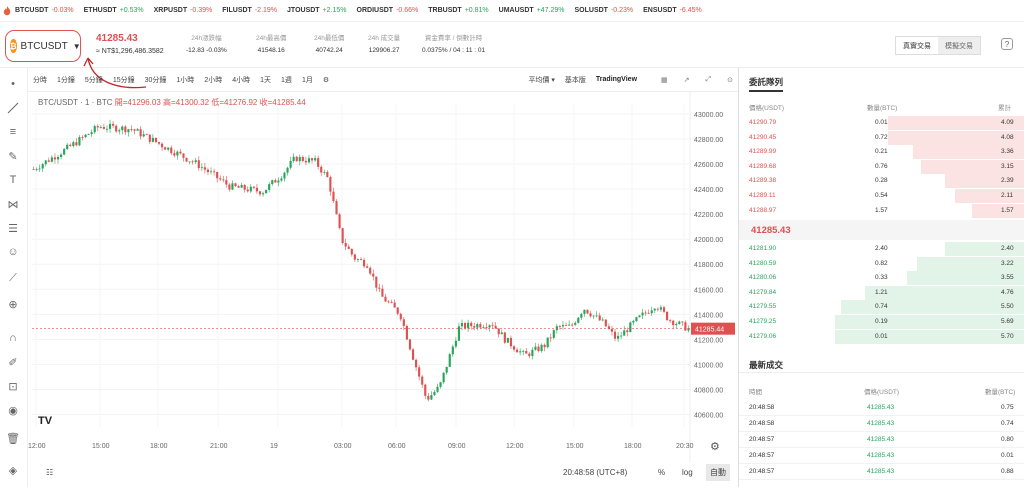 The image size is (1024, 487). I want to click on ticker-item: XRPUSDT -0.39%, so click(183, 10).